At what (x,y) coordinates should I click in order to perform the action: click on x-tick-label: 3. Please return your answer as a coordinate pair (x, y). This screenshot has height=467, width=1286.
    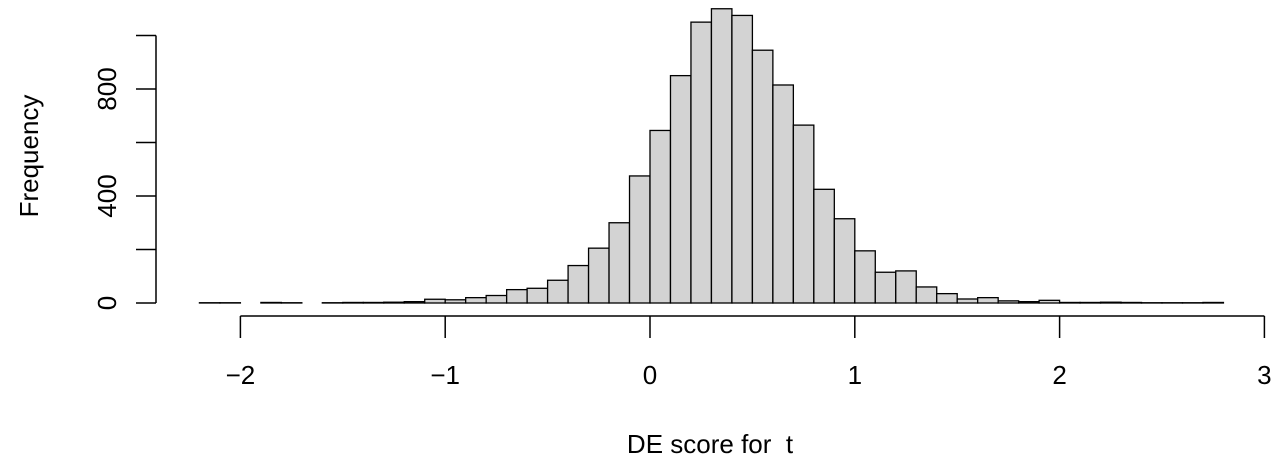
    Looking at the image, I should click on (1264, 375).